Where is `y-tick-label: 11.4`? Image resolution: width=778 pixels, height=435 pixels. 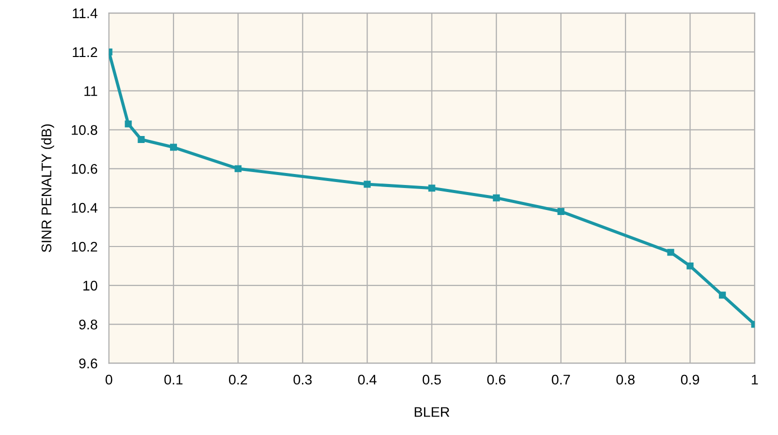
y-tick-label: 11.4 is located at coordinates (85, 13).